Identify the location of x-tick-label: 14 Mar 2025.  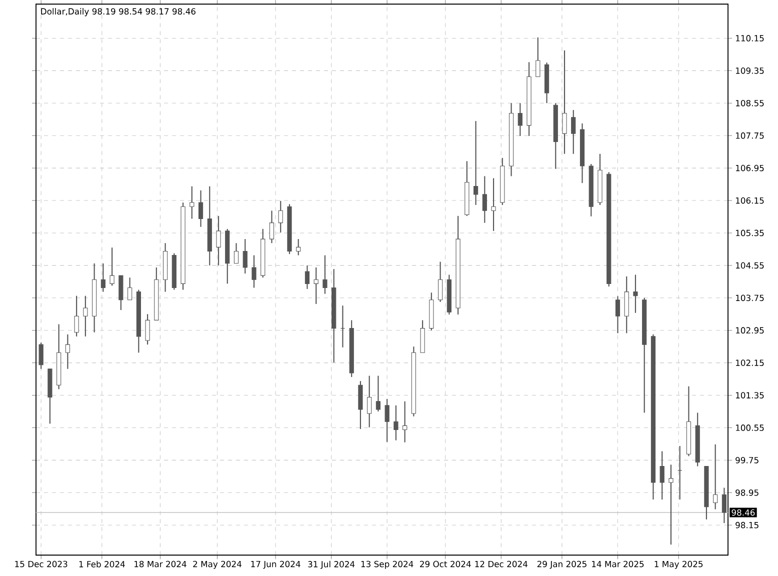
(618, 564).